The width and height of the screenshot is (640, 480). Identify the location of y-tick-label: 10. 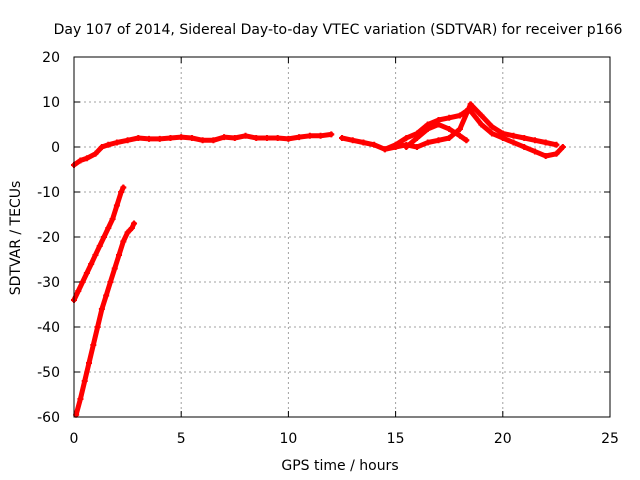
(51, 103).